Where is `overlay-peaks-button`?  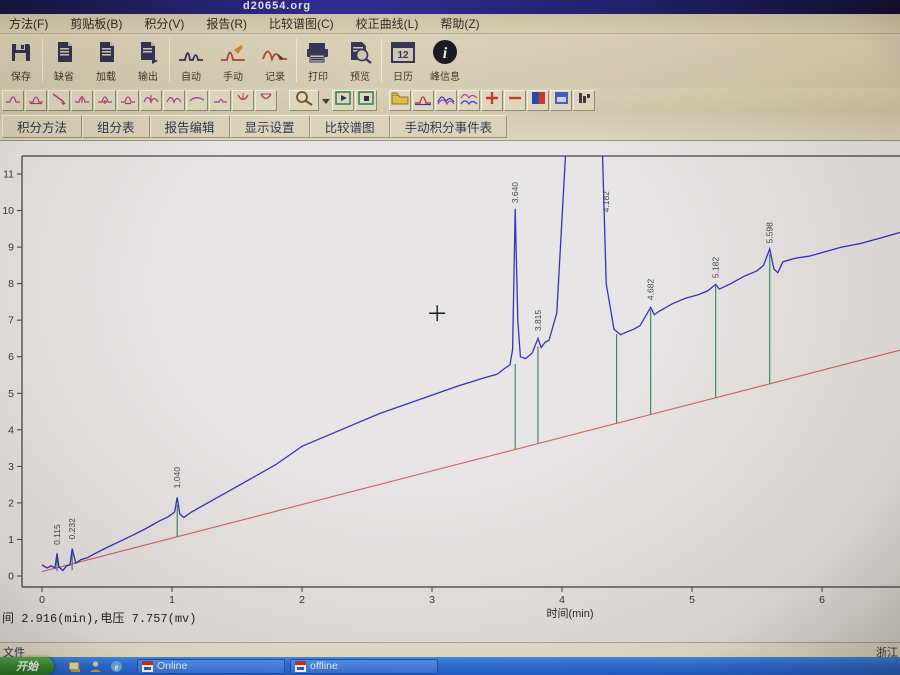 overlay-peaks-button is located at coordinates (446, 100).